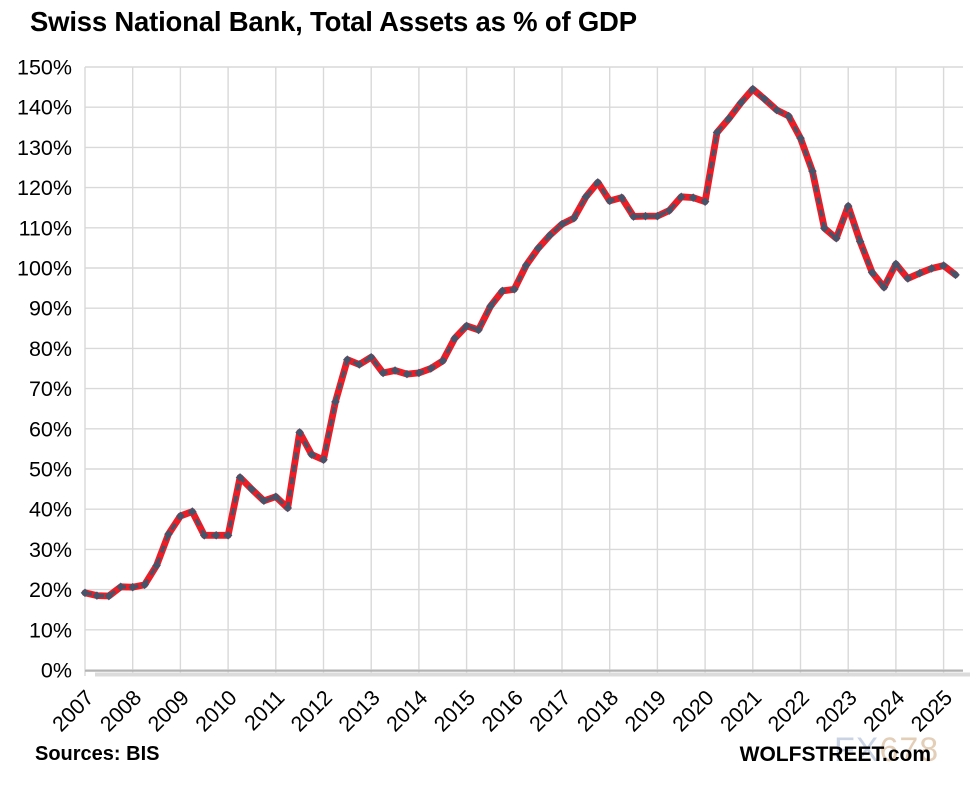  Describe the element at coordinates (73, 711) in the screenshot. I see `x-tick-label: 2007` at that location.